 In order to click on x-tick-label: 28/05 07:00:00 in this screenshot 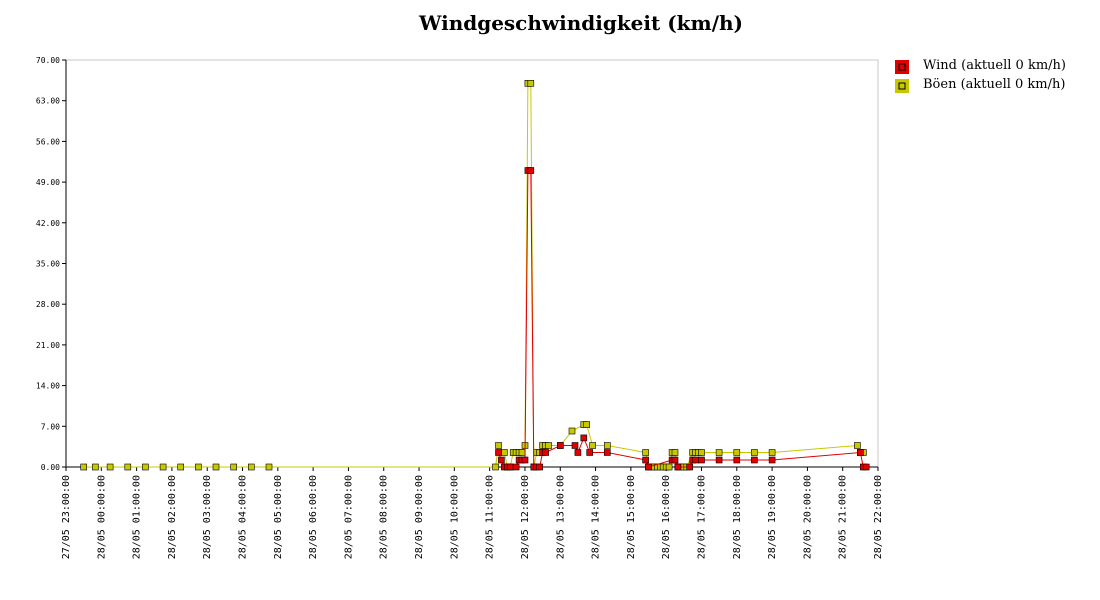, I will do `click(348, 517)`.